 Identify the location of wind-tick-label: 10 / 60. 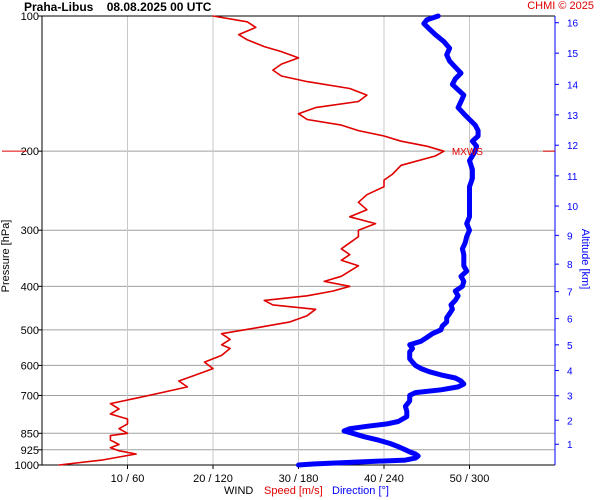
(128, 479).